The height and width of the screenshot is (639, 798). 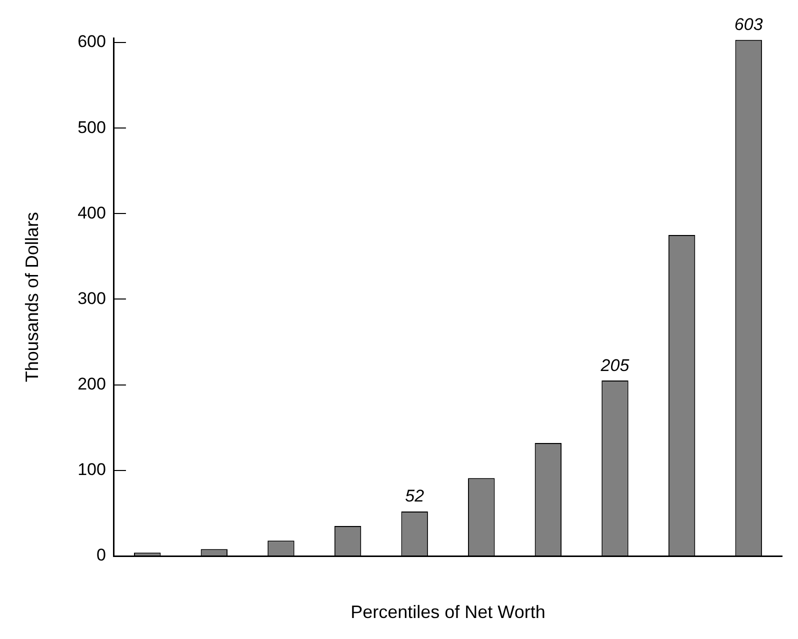 What do you see at coordinates (749, 24) in the screenshot?
I see `data-label: 603` at bounding box center [749, 24].